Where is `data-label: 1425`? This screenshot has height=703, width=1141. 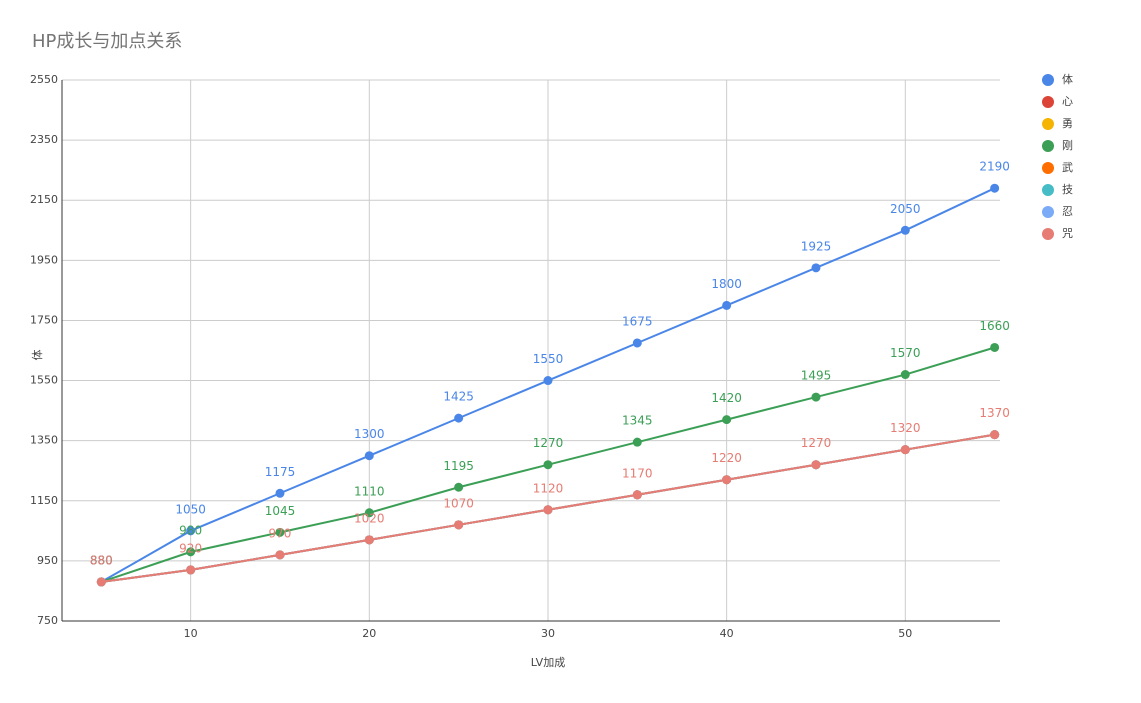 data-label: 1425 is located at coordinates (458, 397).